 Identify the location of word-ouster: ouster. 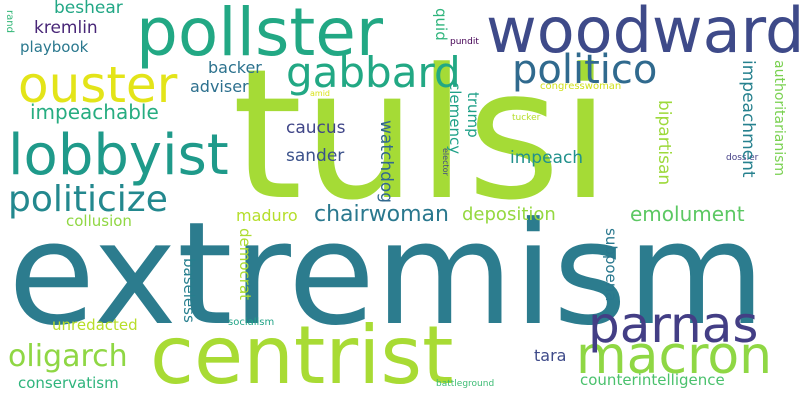
(98, 85).